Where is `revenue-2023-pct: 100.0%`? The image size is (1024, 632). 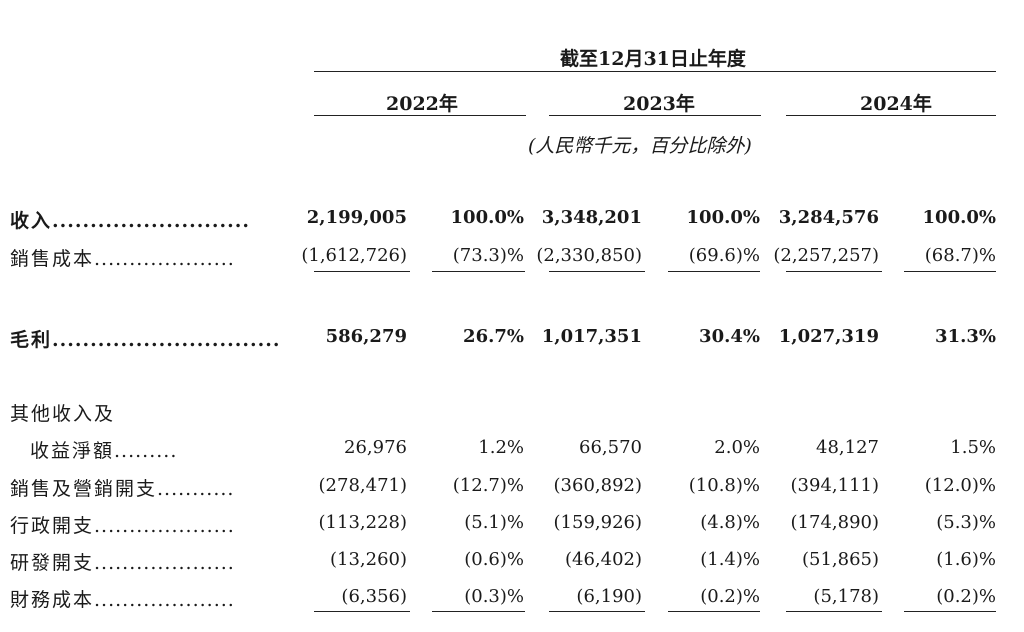 revenue-2023-pct: 100.0% is located at coordinates (723, 217).